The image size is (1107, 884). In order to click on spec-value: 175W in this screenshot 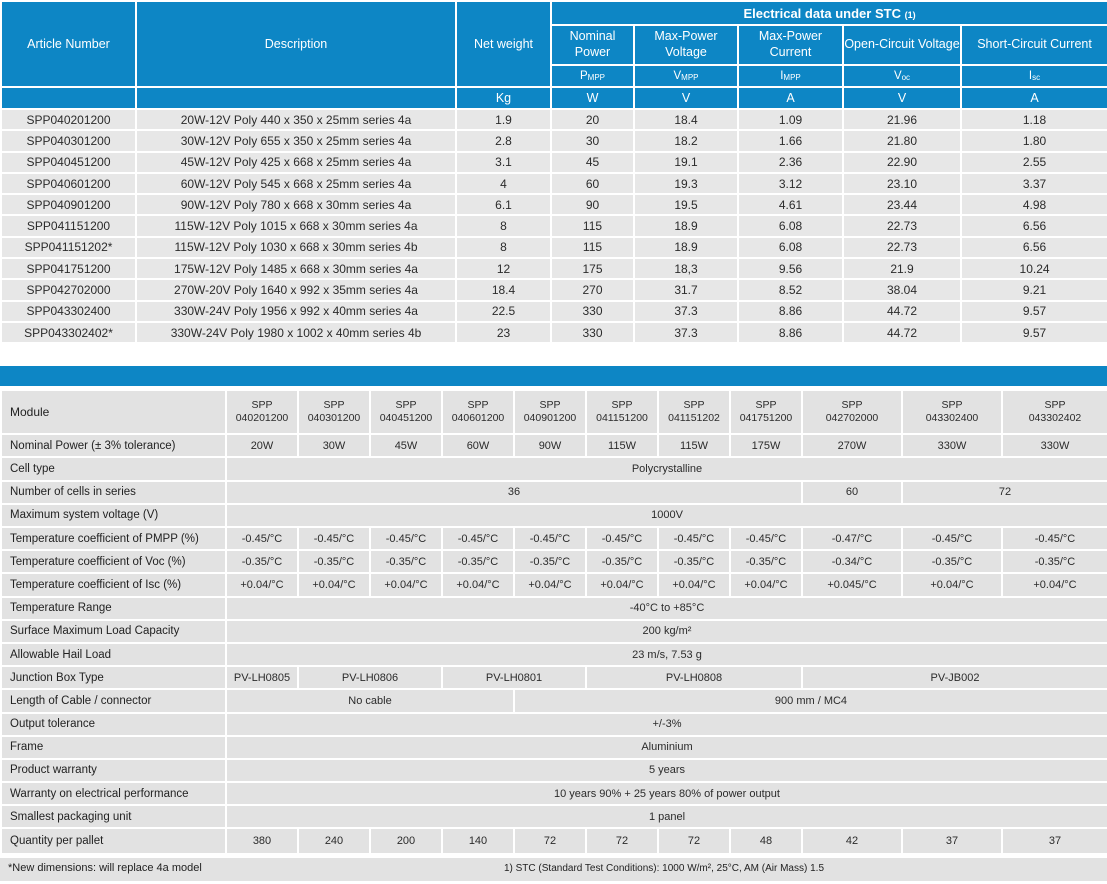, I will do `click(766, 446)`.